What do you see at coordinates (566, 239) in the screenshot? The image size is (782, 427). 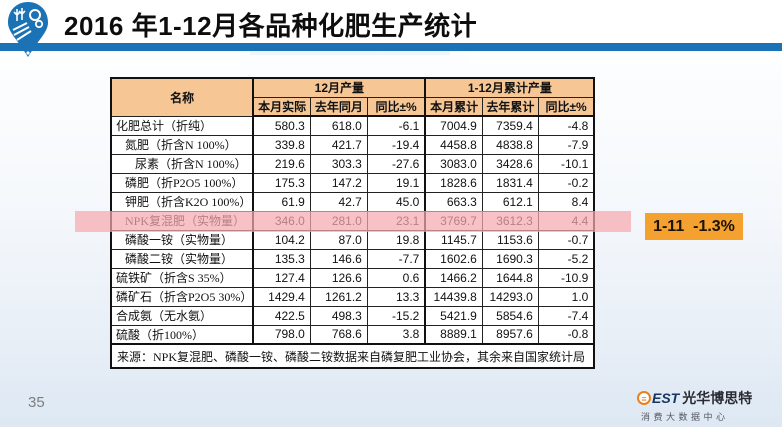 I see `row-value: -0.7` at bounding box center [566, 239].